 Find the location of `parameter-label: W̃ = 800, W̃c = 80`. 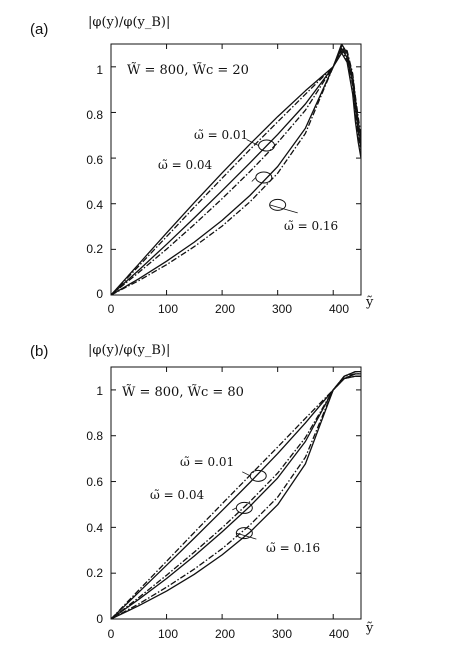

parameter-label: W̃ = 800, W̃c = 80 is located at coordinates (183, 392).